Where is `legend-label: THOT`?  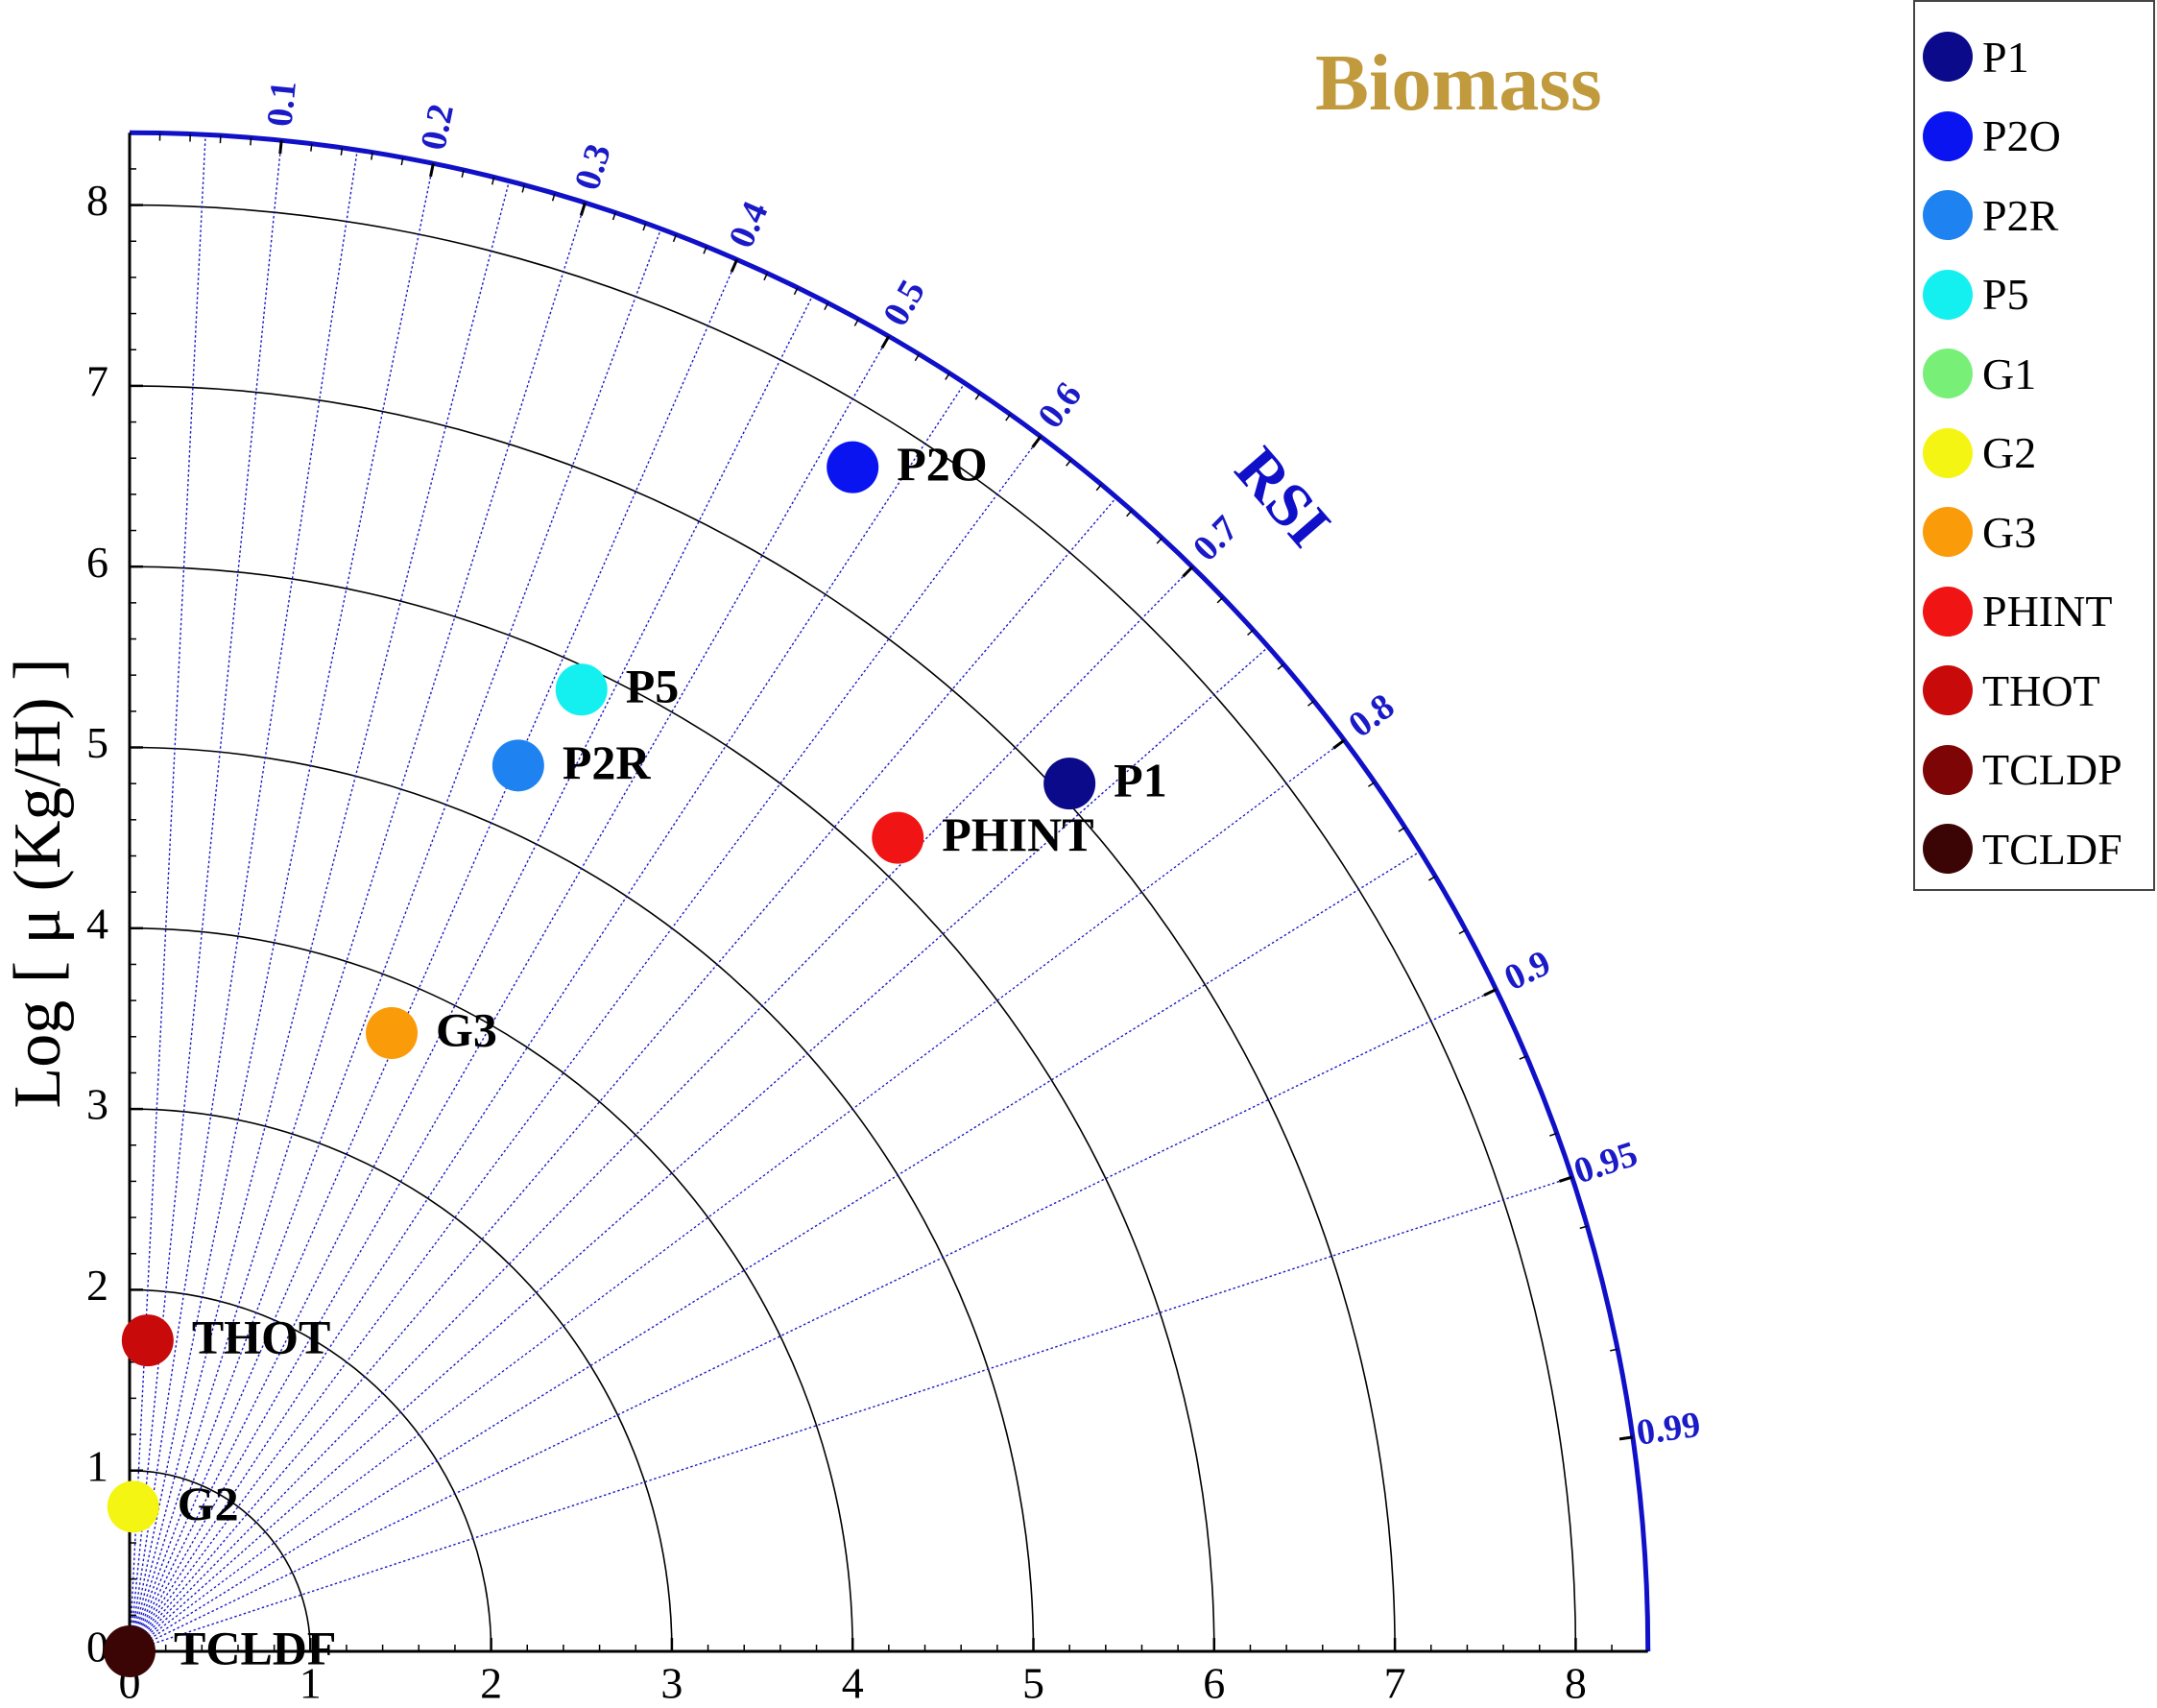
legend-label: THOT is located at coordinates (2041, 690).